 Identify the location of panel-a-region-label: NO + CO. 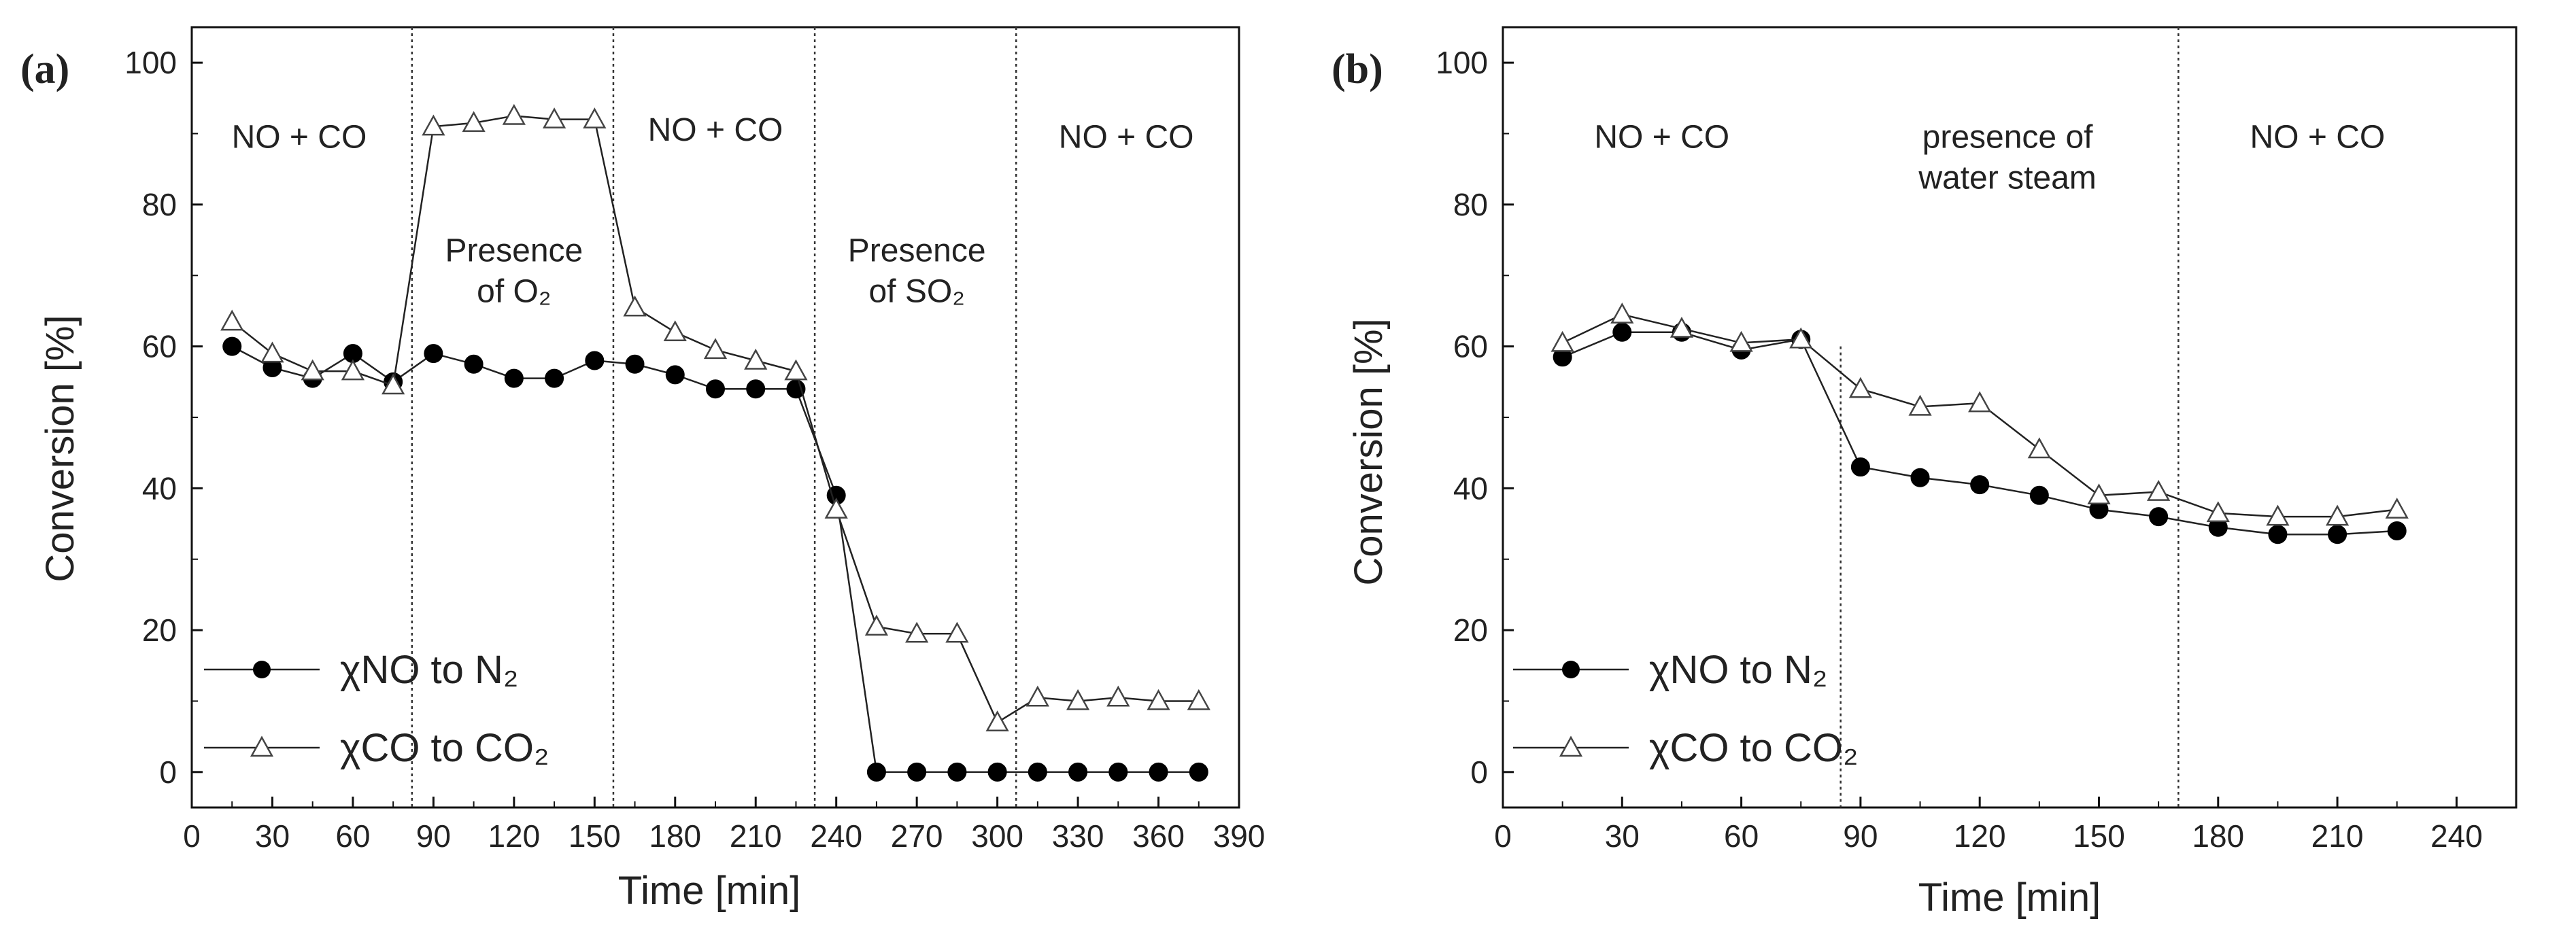
(1126, 137).